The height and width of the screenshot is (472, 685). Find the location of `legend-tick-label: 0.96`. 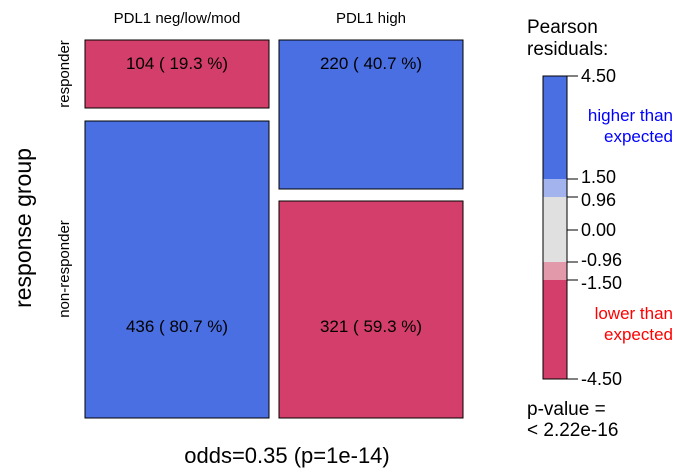

legend-tick-label: 0.96 is located at coordinates (598, 200).